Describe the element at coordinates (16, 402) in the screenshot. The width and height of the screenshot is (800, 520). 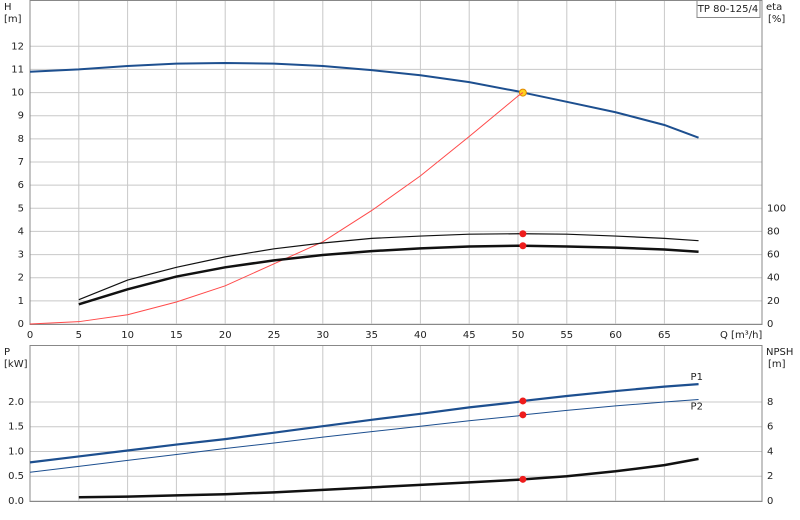
I see `y-tick-label: 2.0` at that location.